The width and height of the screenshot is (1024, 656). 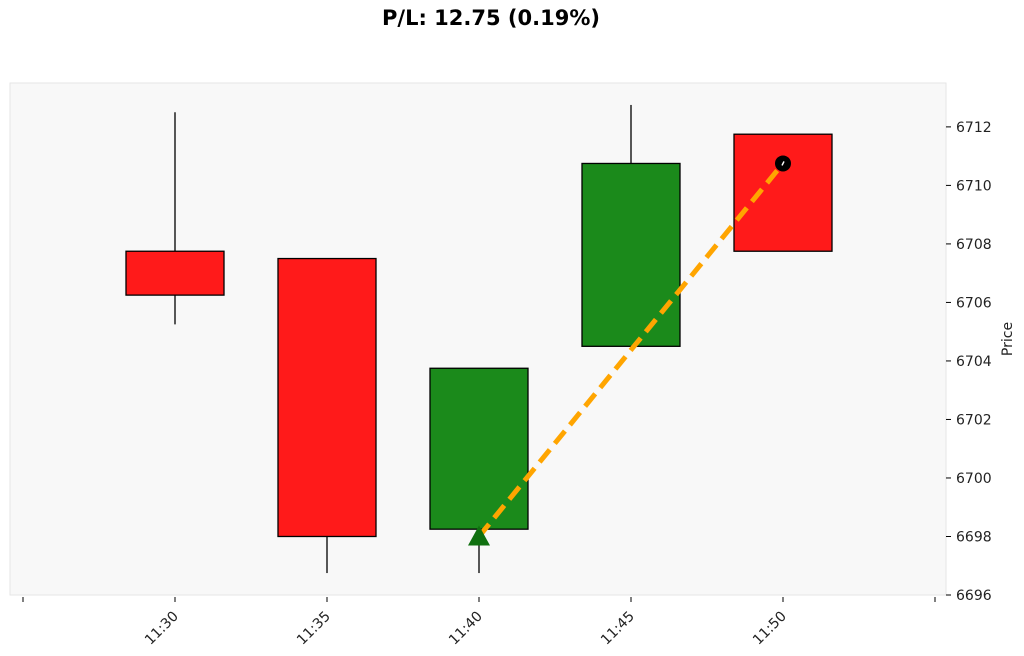 I want to click on x-tick-label: 11:45, so click(x=618, y=629).